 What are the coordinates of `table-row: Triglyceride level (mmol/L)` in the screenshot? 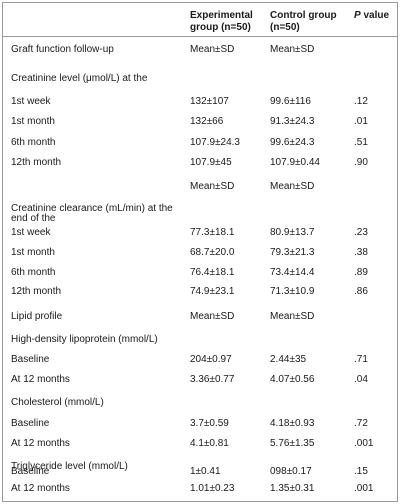 It's located at (200, 469).